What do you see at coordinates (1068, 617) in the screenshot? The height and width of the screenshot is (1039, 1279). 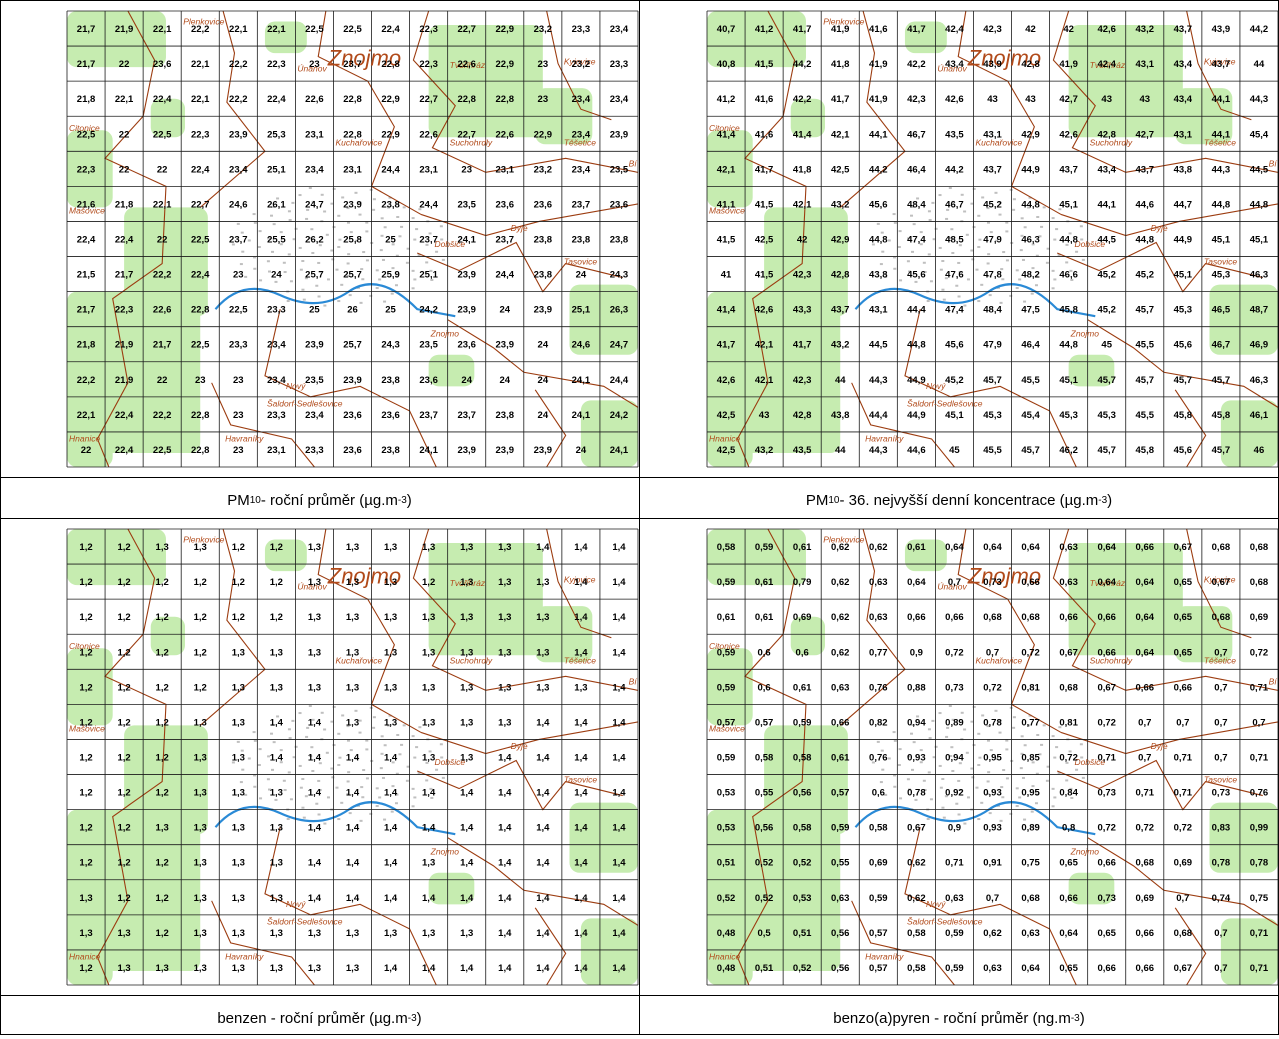 I see `cell-value: 0,66` at bounding box center [1068, 617].